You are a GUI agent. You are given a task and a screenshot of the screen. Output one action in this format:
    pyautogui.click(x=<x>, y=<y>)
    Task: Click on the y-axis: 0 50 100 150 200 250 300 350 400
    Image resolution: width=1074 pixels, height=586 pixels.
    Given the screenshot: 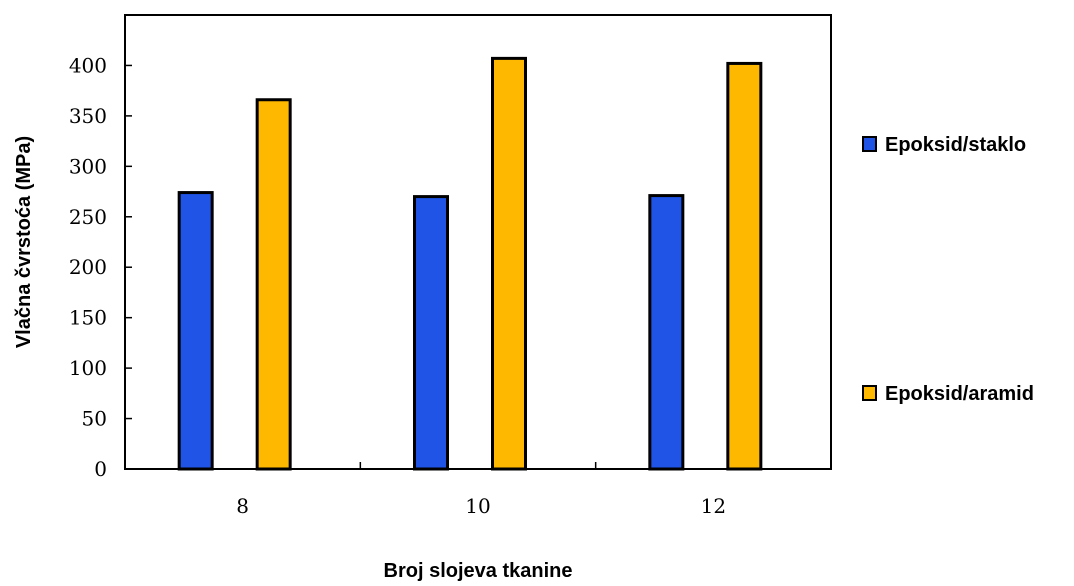 What is the action you would take?
    pyautogui.click(x=100, y=267)
    